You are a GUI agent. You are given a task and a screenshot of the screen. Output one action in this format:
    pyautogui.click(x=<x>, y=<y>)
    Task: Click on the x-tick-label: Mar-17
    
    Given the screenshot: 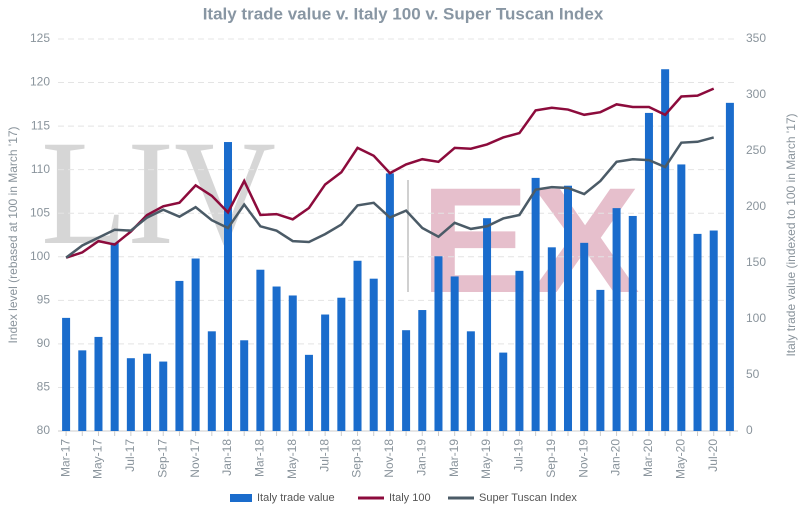 What is the action you would take?
    pyautogui.click(x=65, y=458)
    